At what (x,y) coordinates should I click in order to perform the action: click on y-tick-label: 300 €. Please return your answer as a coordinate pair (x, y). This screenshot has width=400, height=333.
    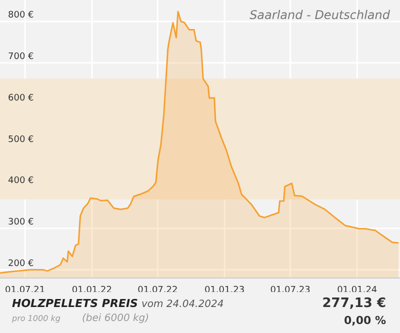
    Looking at the image, I should click on (21, 223).